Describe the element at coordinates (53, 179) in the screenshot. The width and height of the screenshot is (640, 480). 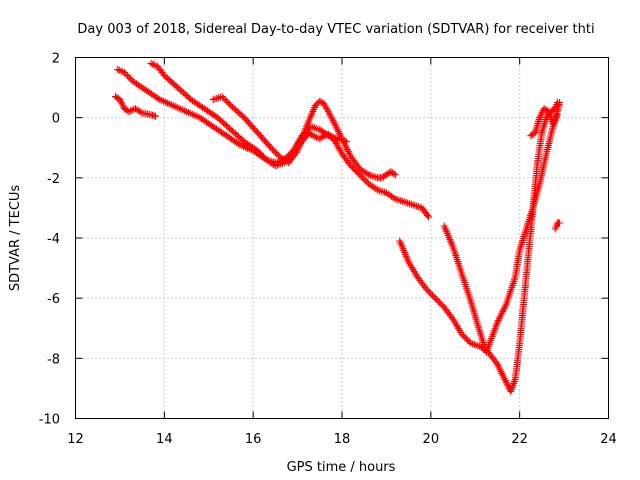
I see `y-tick-label: -2` at that location.